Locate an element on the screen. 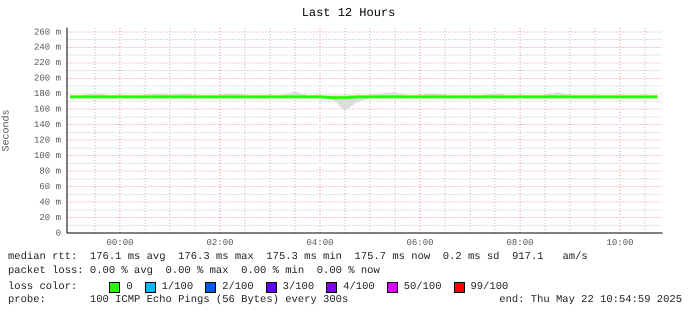 Image resolution: width=697 pixels, height=315 pixels. text: probe: 100 ICMP Echo Pings (56 Bytes) every 300s is located at coordinates (178, 300).